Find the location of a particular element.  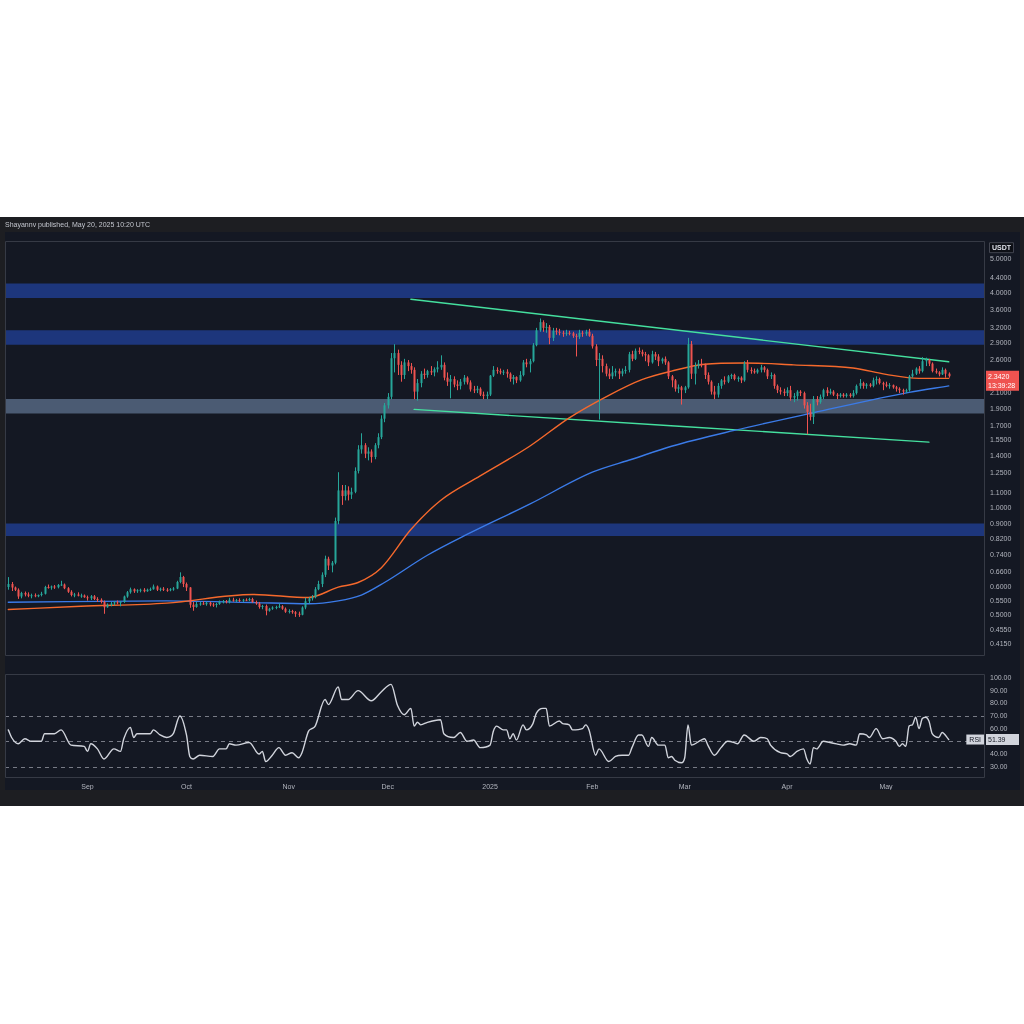

line-series is located at coordinates (478, 724).